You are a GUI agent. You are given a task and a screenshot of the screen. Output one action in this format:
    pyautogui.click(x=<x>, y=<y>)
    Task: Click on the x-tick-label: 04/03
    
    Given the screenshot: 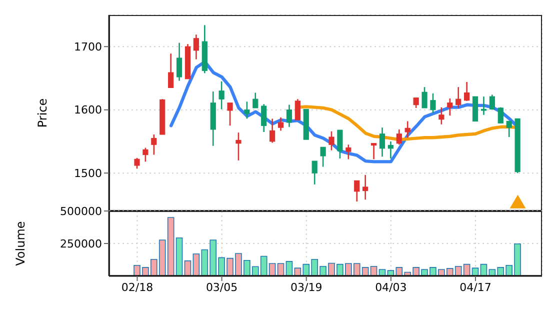 What is the action you would take?
    pyautogui.click(x=391, y=287)
    